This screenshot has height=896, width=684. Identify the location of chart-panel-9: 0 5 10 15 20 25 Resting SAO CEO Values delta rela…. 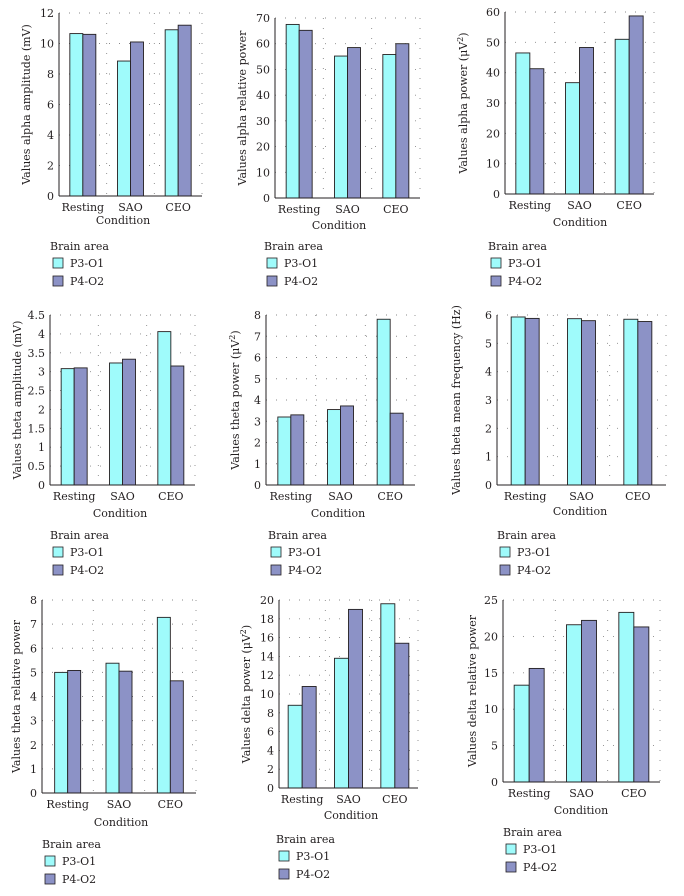
(563, 734).